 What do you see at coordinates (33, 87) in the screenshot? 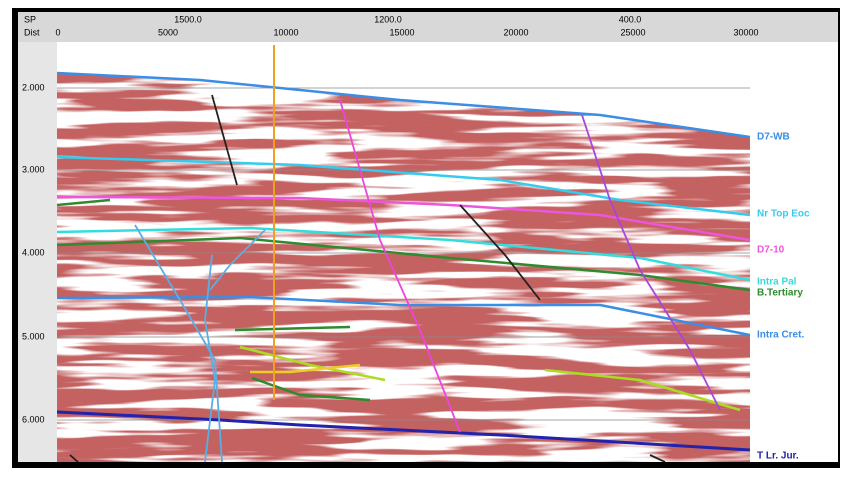
I see `time-label: 2.000` at bounding box center [33, 87].